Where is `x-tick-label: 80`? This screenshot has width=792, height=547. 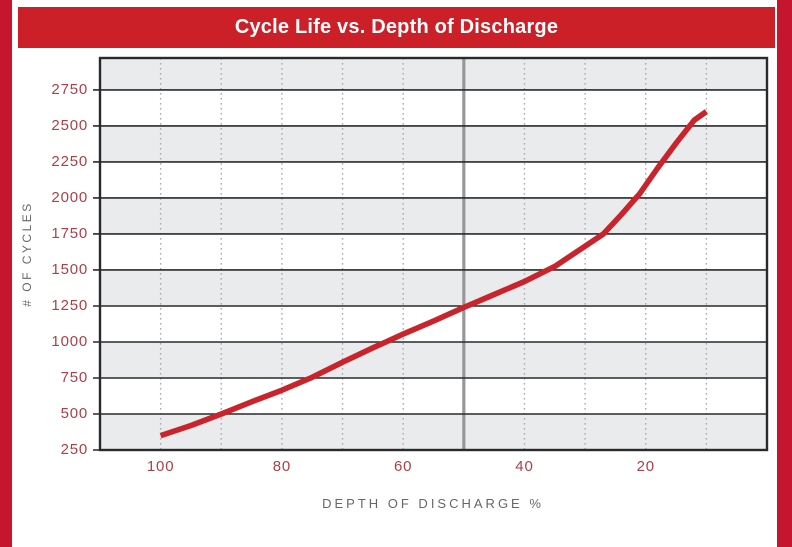
x-tick-label: 80 is located at coordinates (282, 466).